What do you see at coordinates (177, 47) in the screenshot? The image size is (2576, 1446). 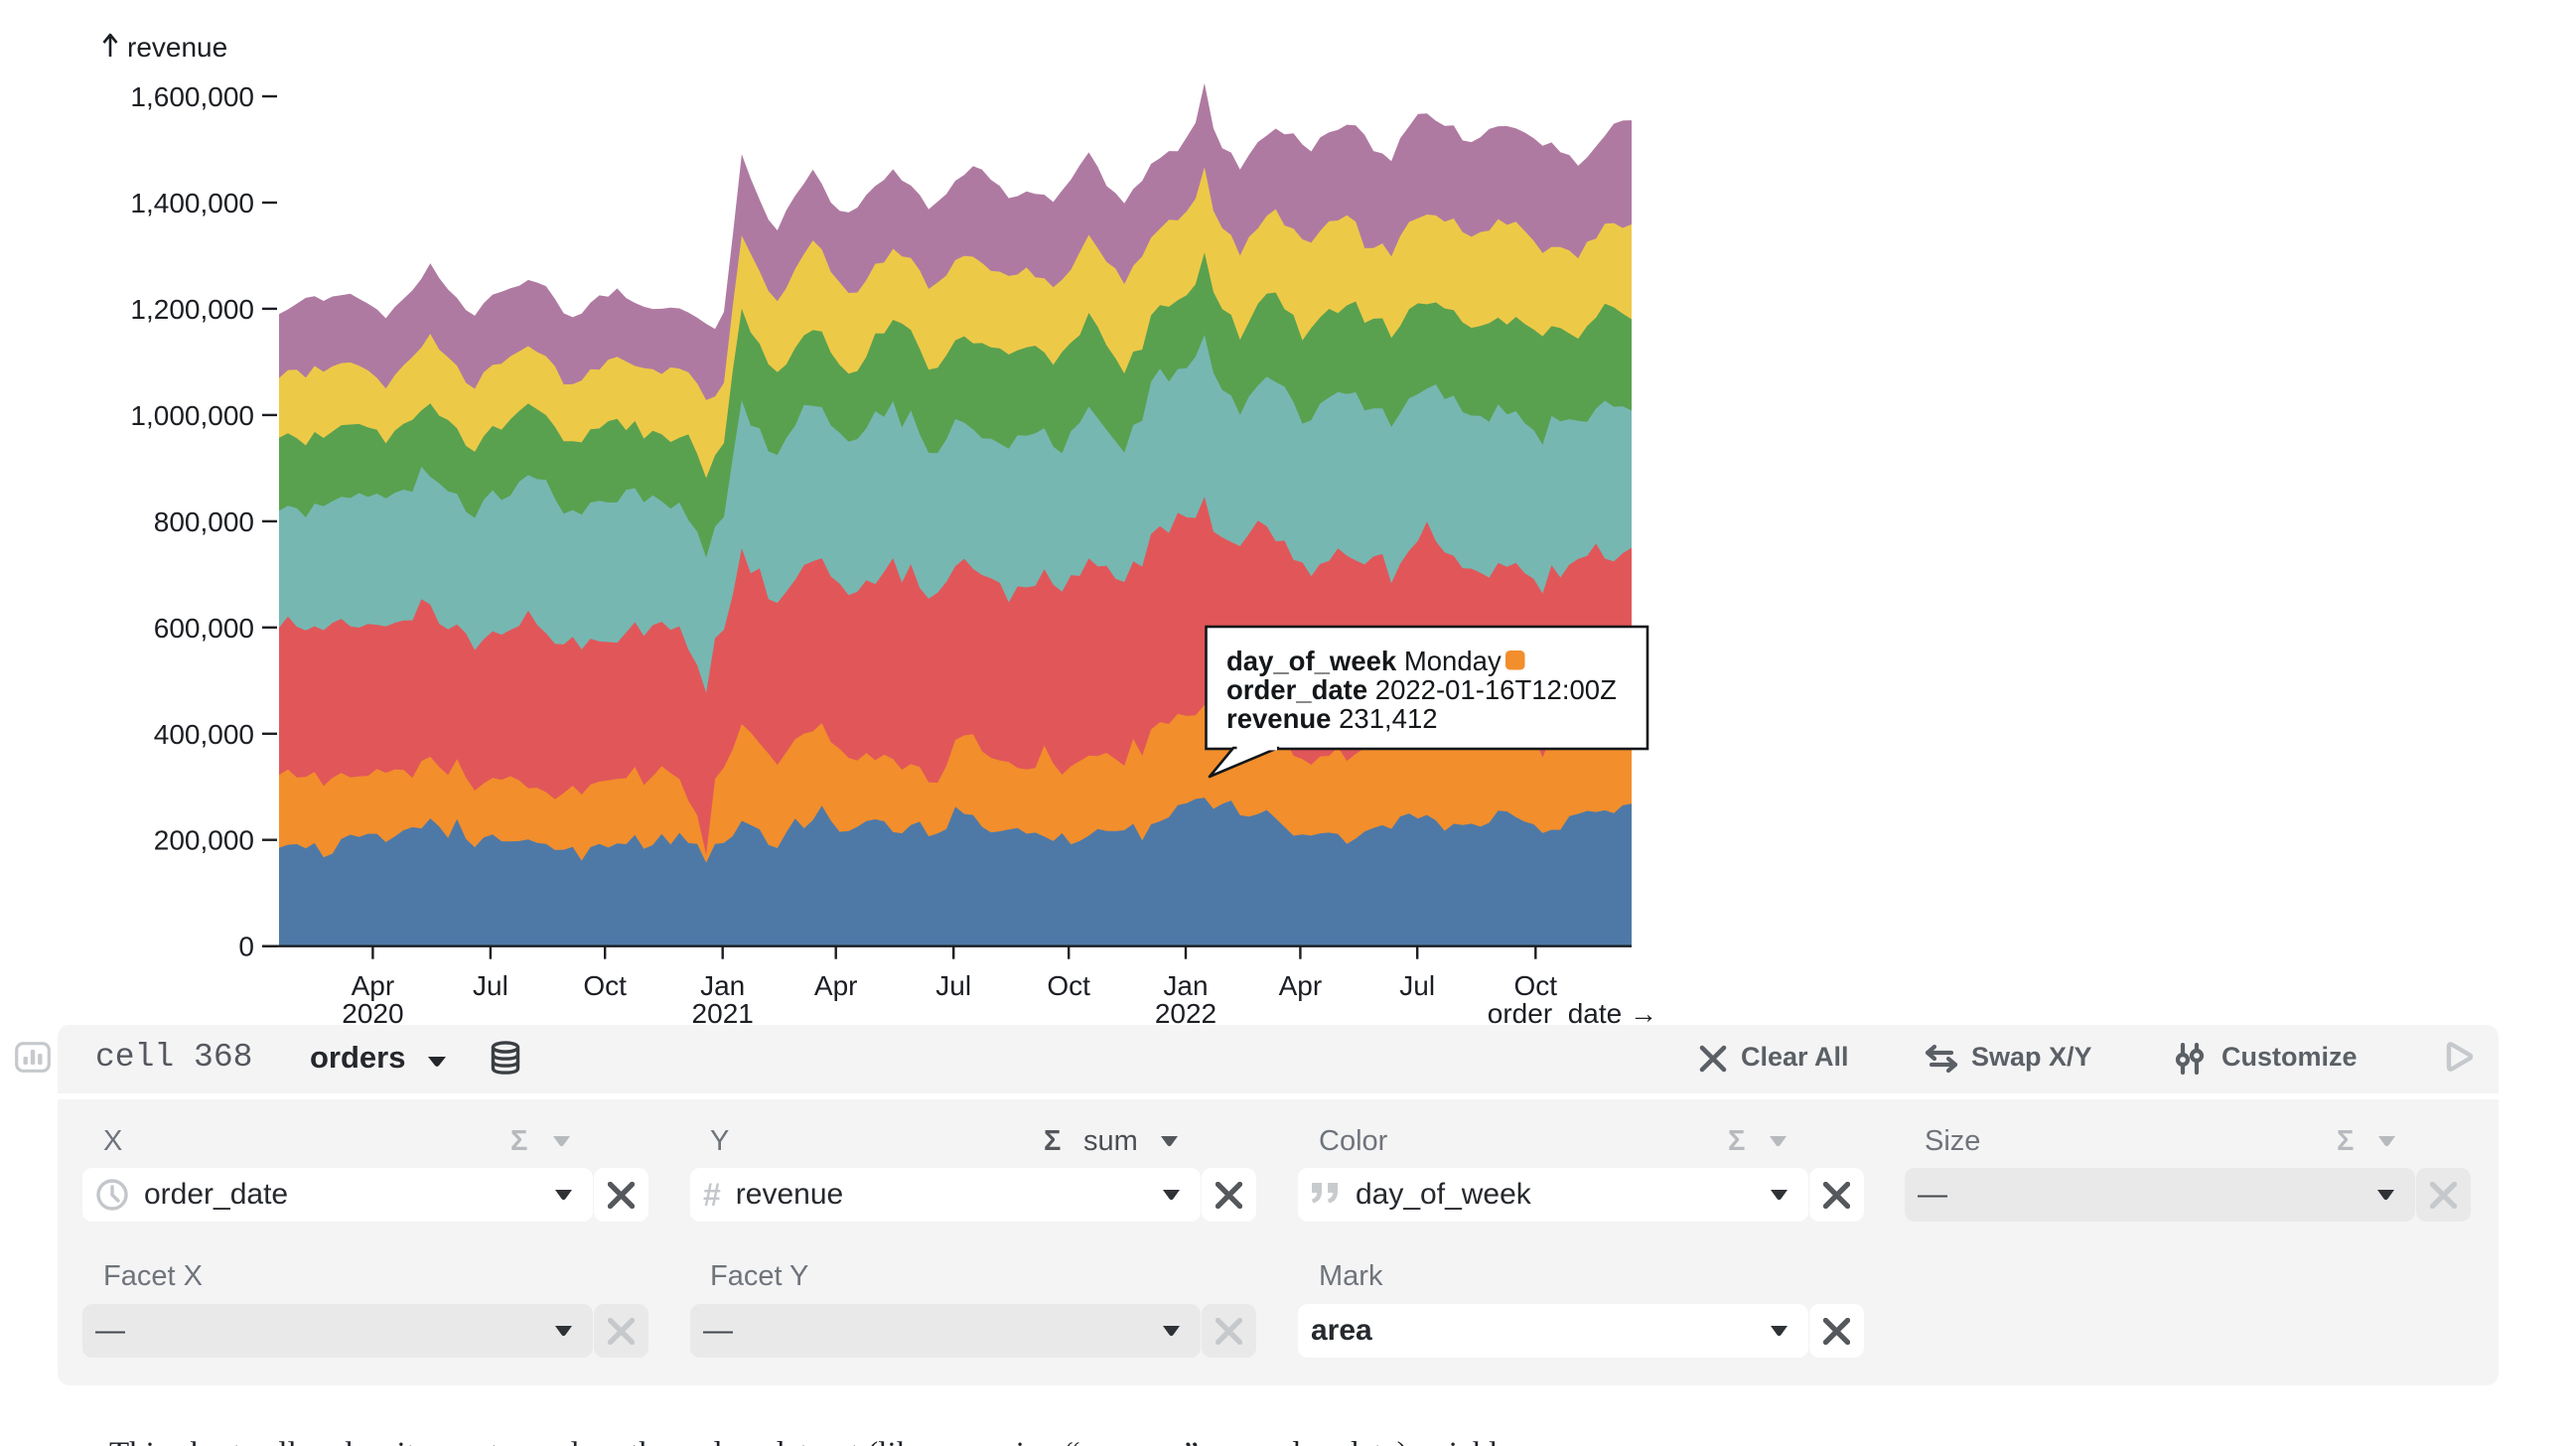 I see `svg-text: revenue` at bounding box center [177, 47].